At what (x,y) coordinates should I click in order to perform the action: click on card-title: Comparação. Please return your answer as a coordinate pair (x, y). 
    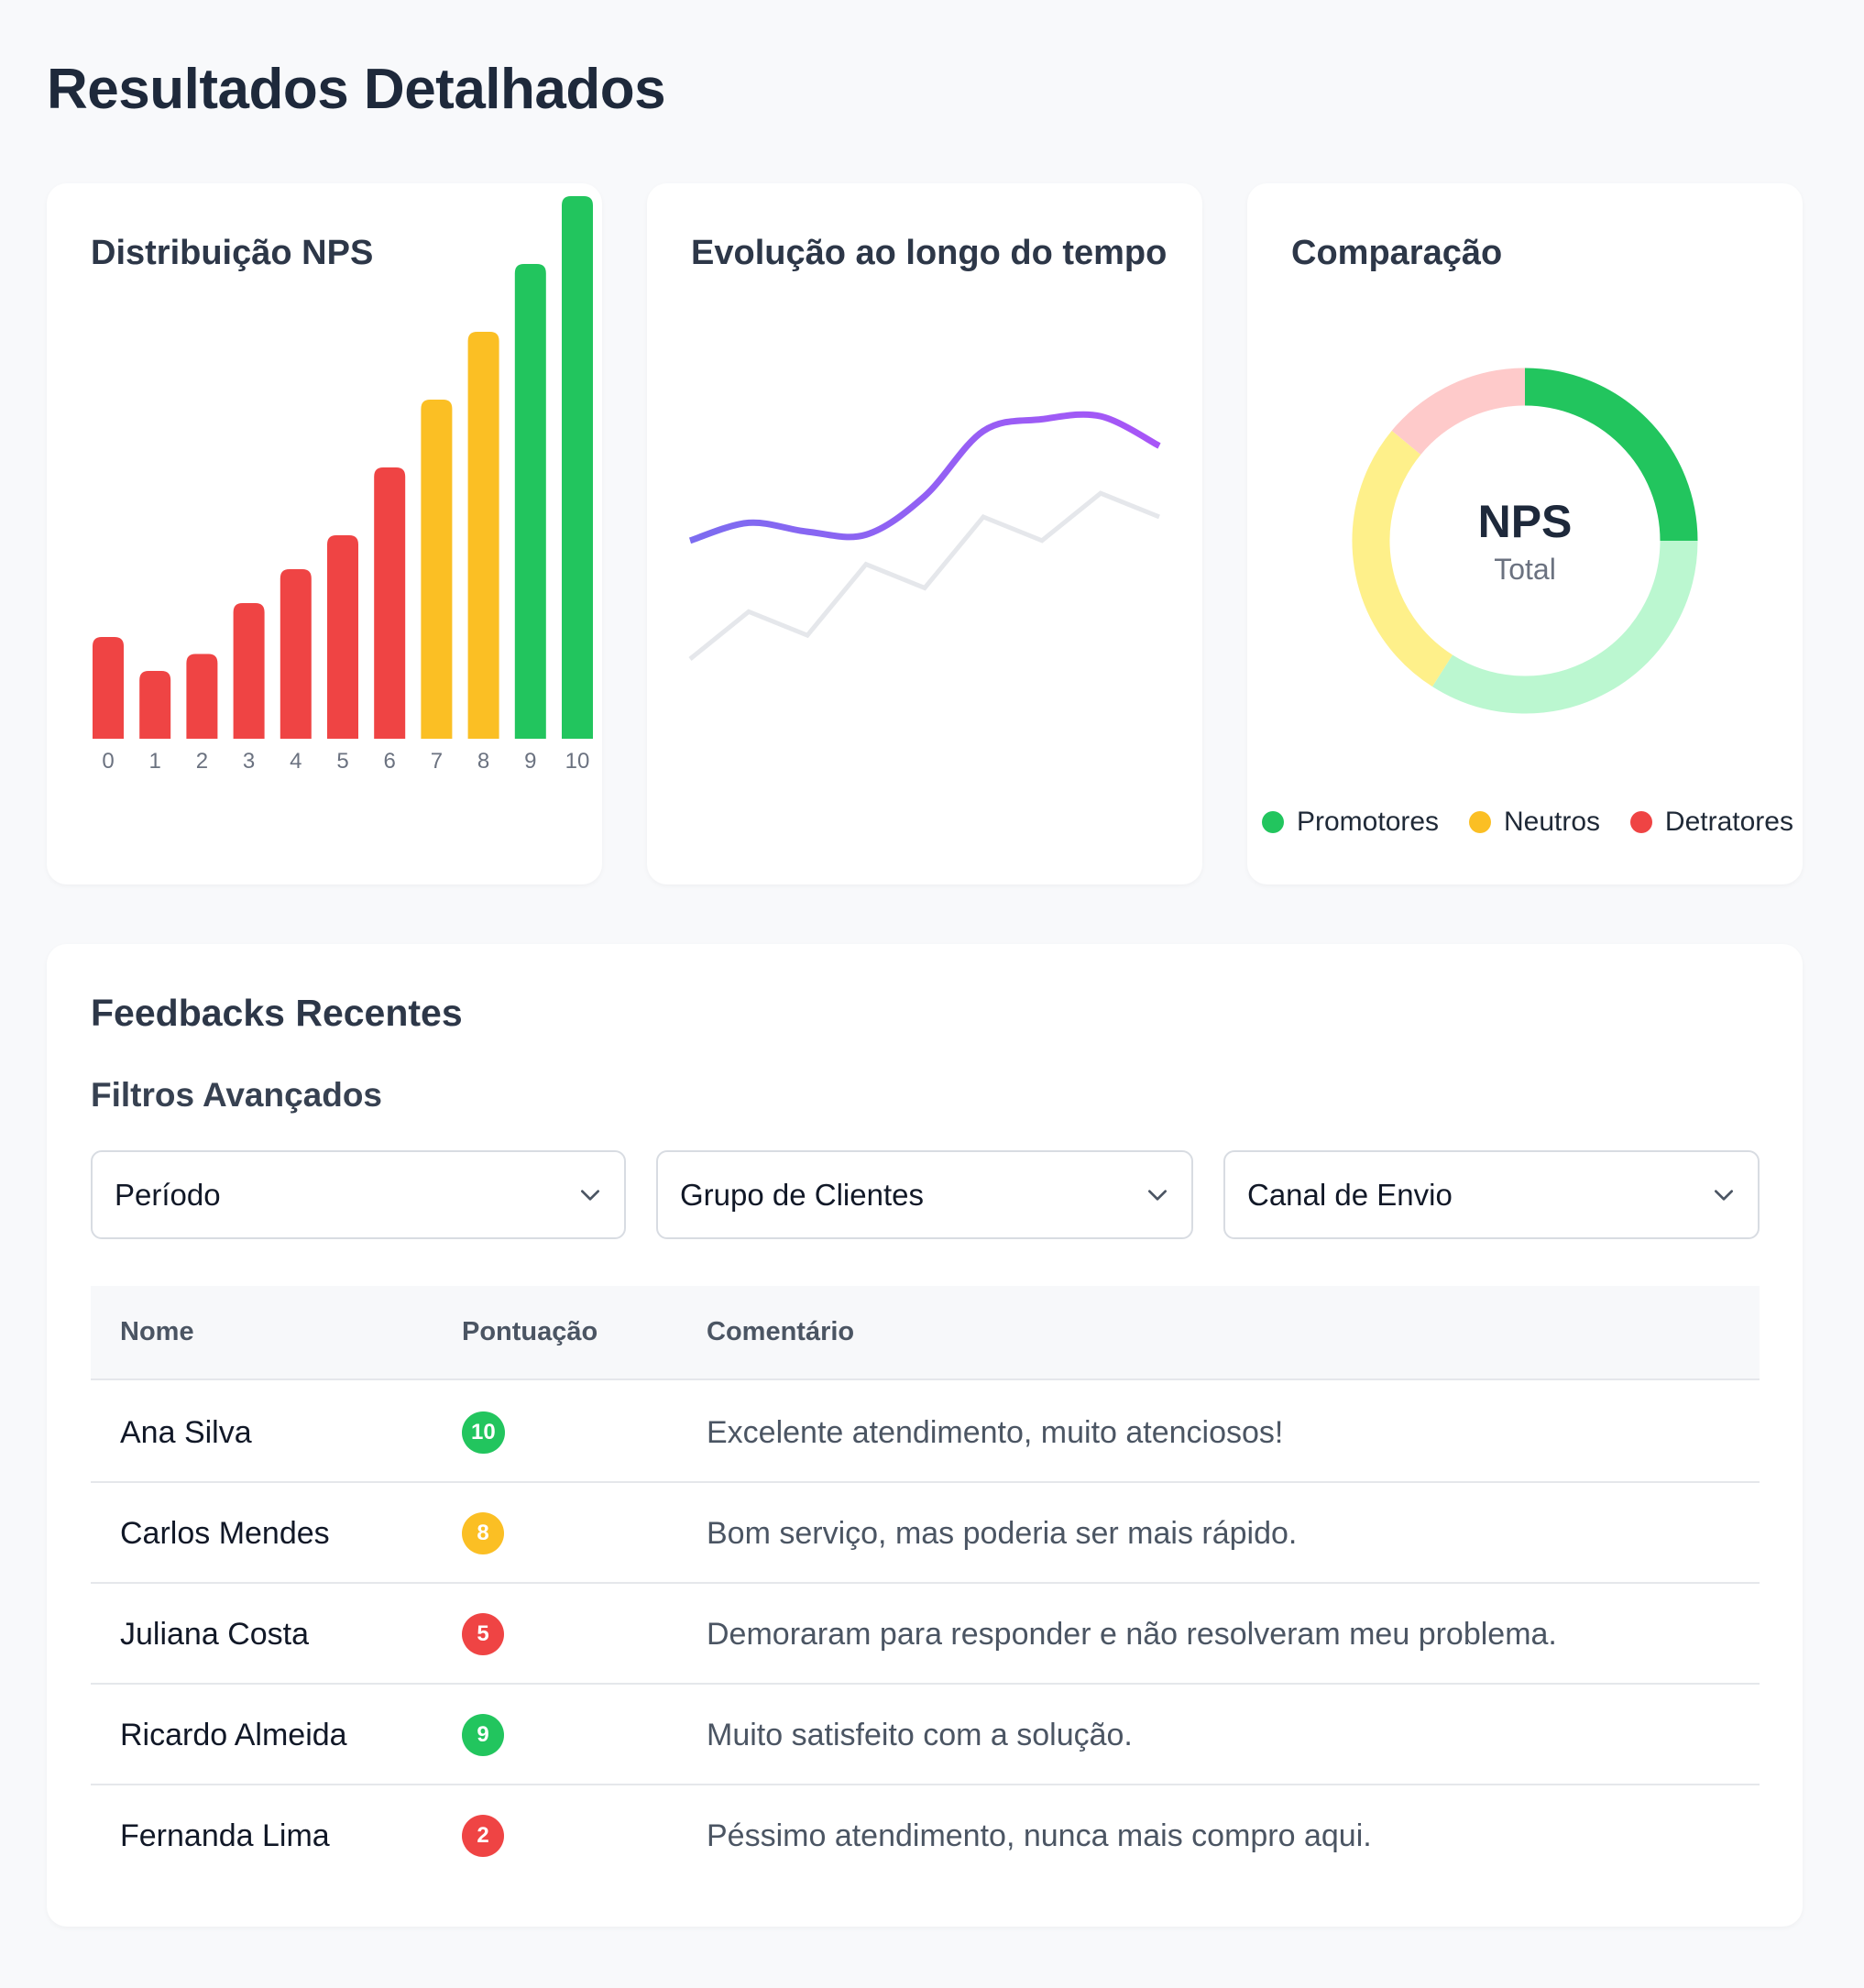
    Looking at the image, I should click on (1397, 253).